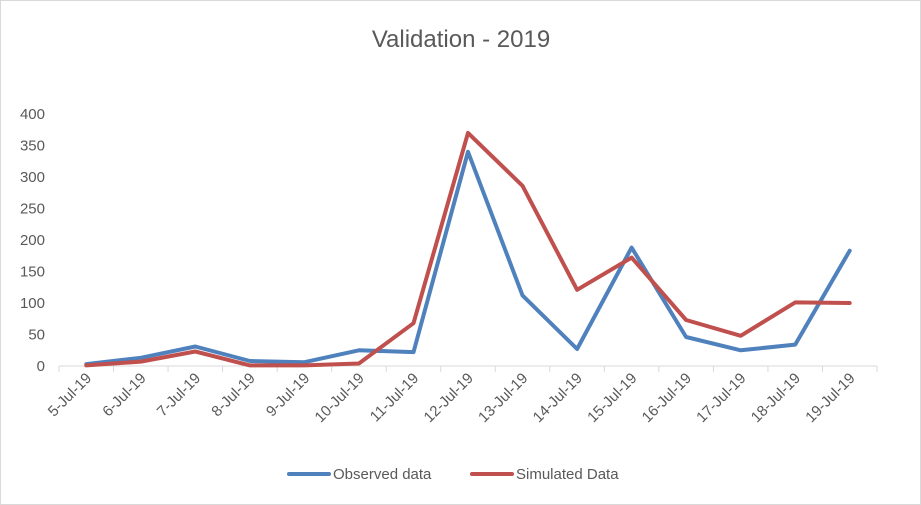 The width and height of the screenshot is (921, 505). Describe the element at coordinates (36, 335) in the screenshot. I see `y-tick-label: 50` at that location.